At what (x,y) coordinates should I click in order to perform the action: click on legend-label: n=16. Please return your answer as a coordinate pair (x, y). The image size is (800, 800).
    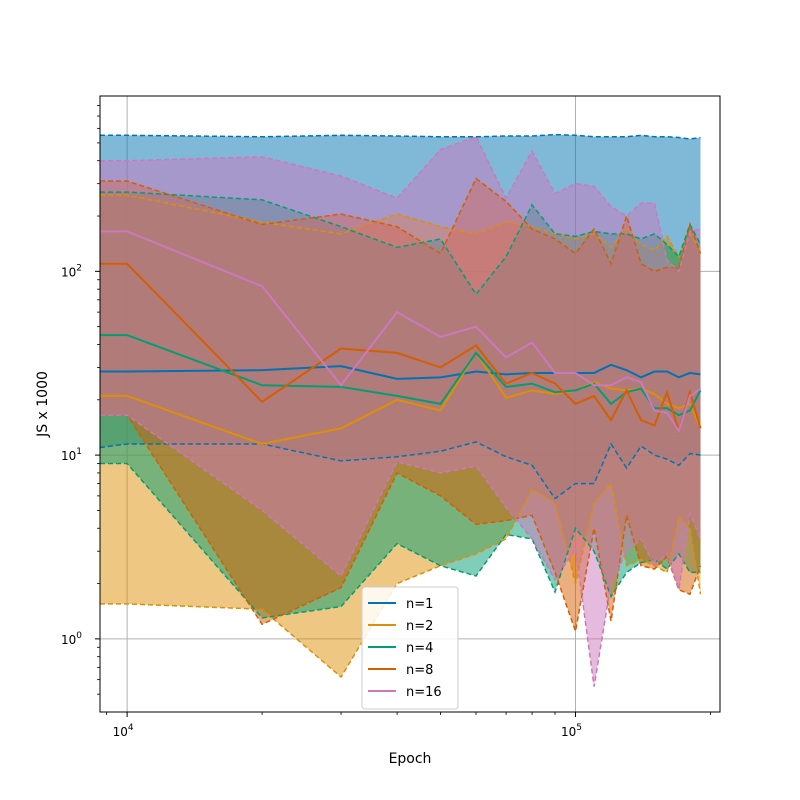
    Looking at the image, I should click on (424, 692).